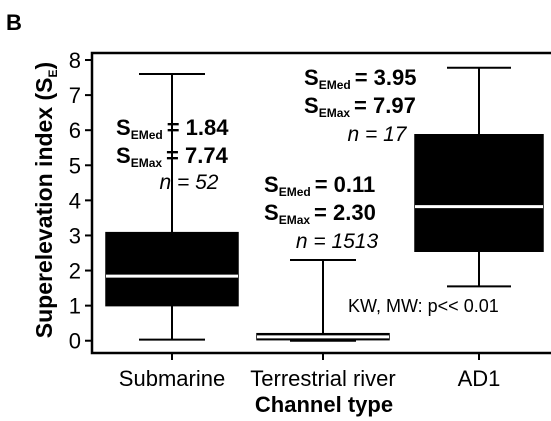 This screenshot has width=551, height=421. What do you see at coordinates (360, 78) in the screenshot?
I see `median-stat: SEMed = 3.95` at bounding box center [360, 78].